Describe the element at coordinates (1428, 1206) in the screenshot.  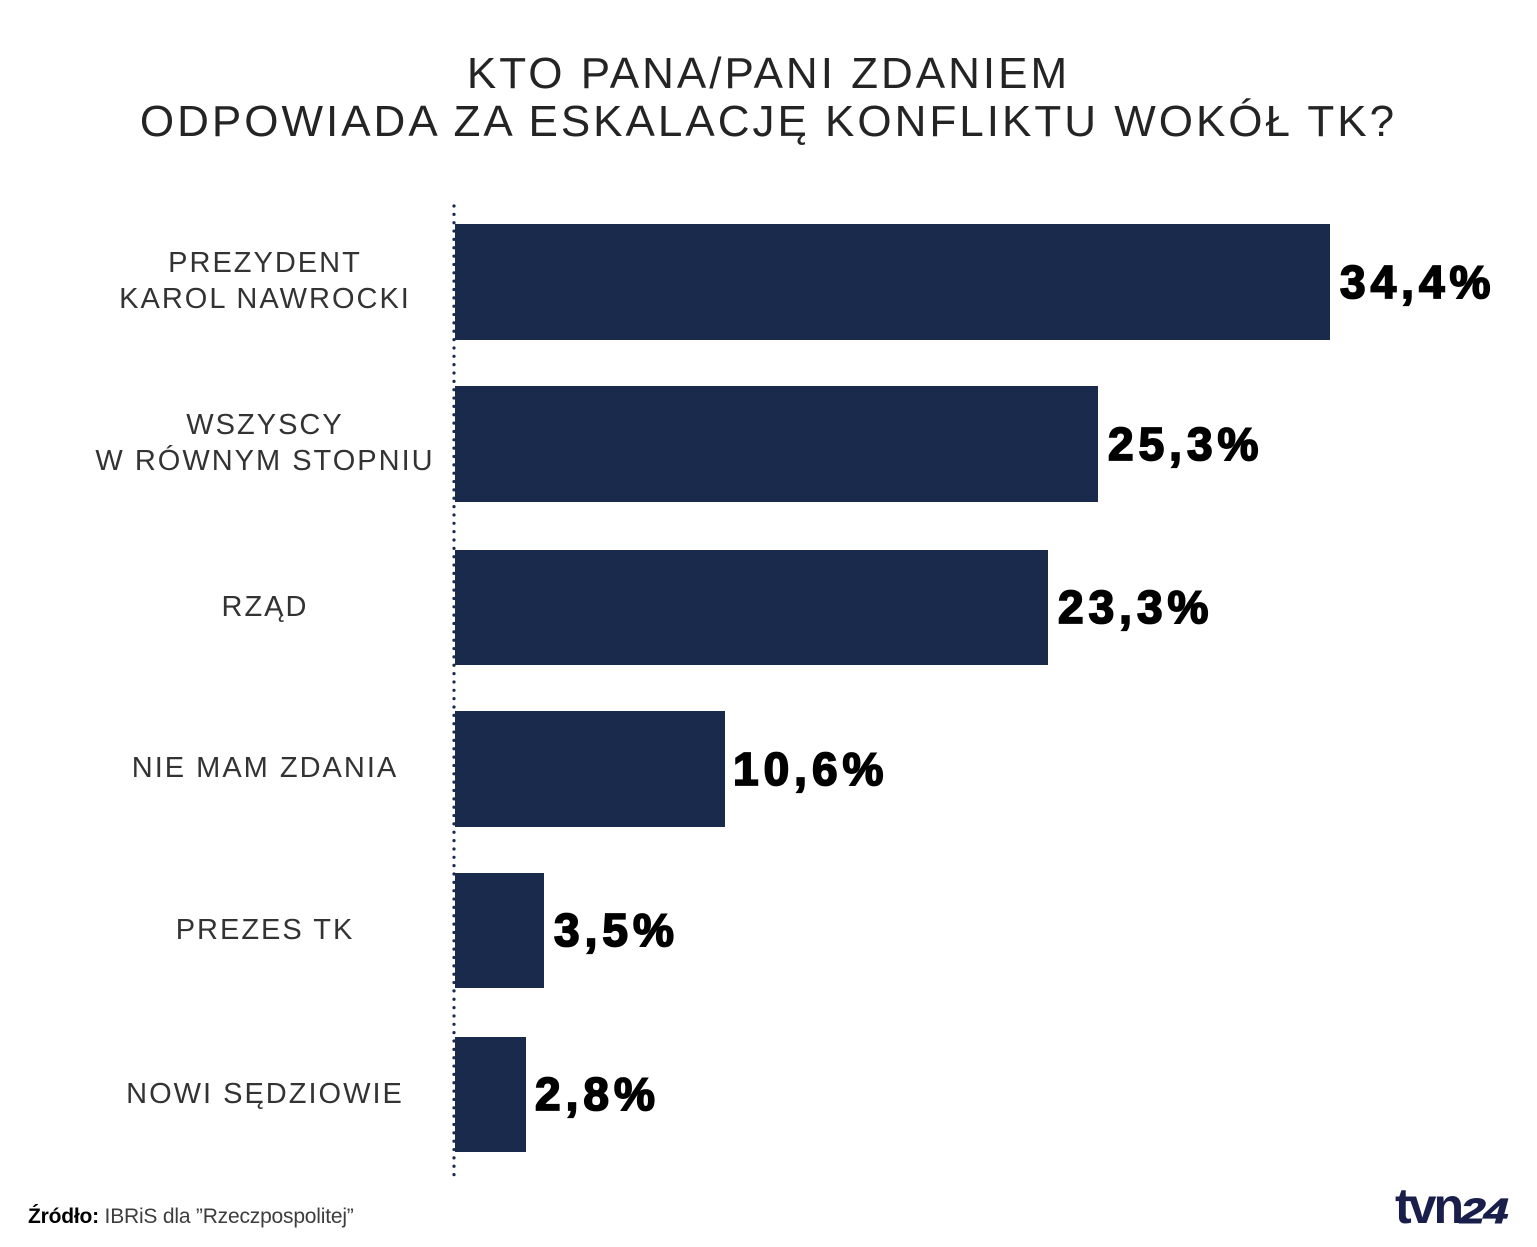
I see `svg-text: tvn` at that location.